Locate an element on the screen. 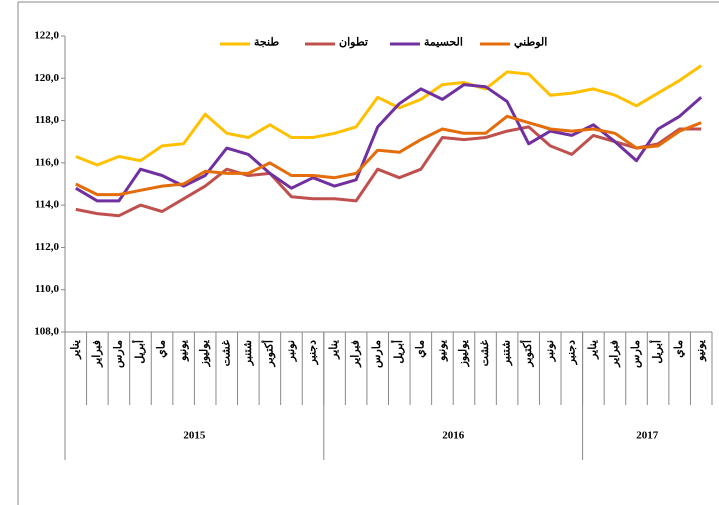 The width and height of the screenshot is (719, 505). year-label: 2017 is located at coordinates (647, 436).